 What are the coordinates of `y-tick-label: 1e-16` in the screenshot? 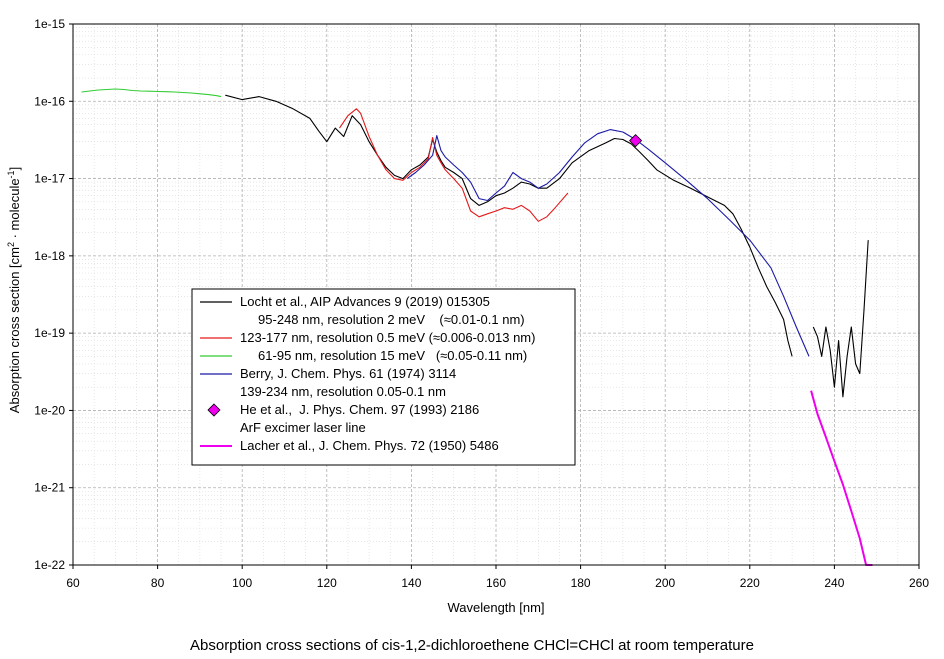 It's located at (49, 101).